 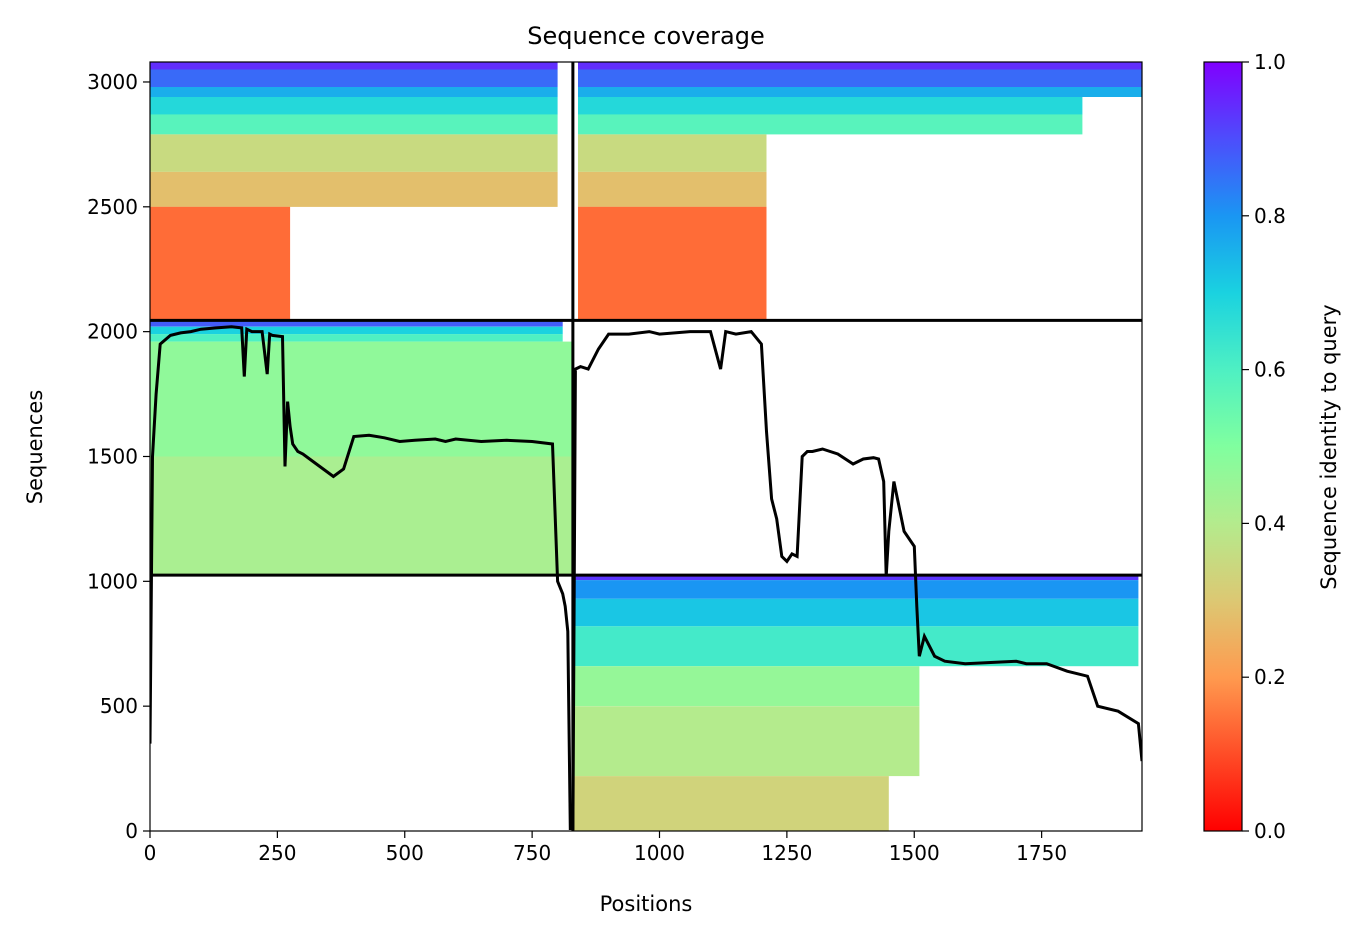 I want to click on colorbar-tick-label: 1.0, so click(x=1270, y=62).